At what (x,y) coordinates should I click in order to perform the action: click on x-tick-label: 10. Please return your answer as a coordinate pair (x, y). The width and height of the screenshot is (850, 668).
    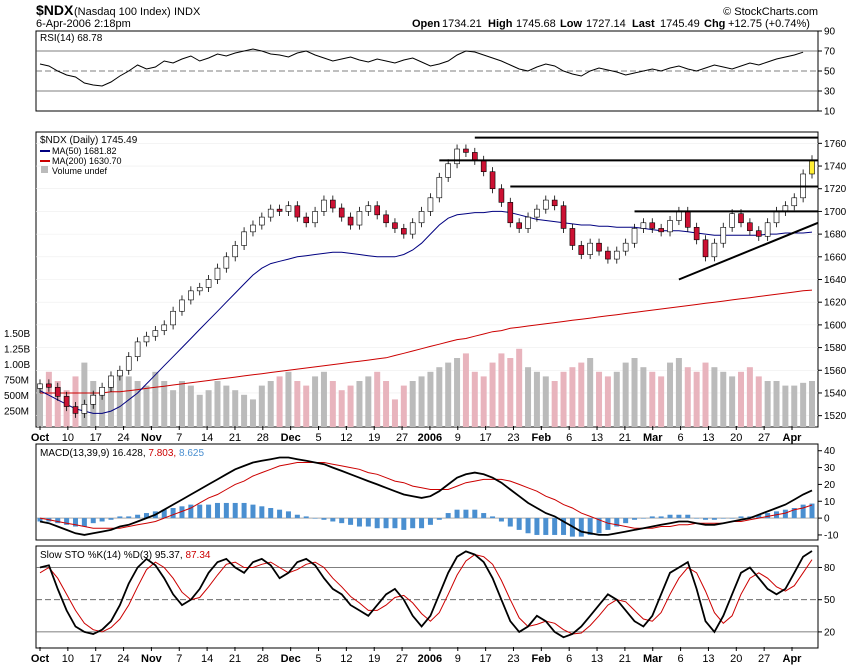
    Looking at the image, I should click on (68, 659).